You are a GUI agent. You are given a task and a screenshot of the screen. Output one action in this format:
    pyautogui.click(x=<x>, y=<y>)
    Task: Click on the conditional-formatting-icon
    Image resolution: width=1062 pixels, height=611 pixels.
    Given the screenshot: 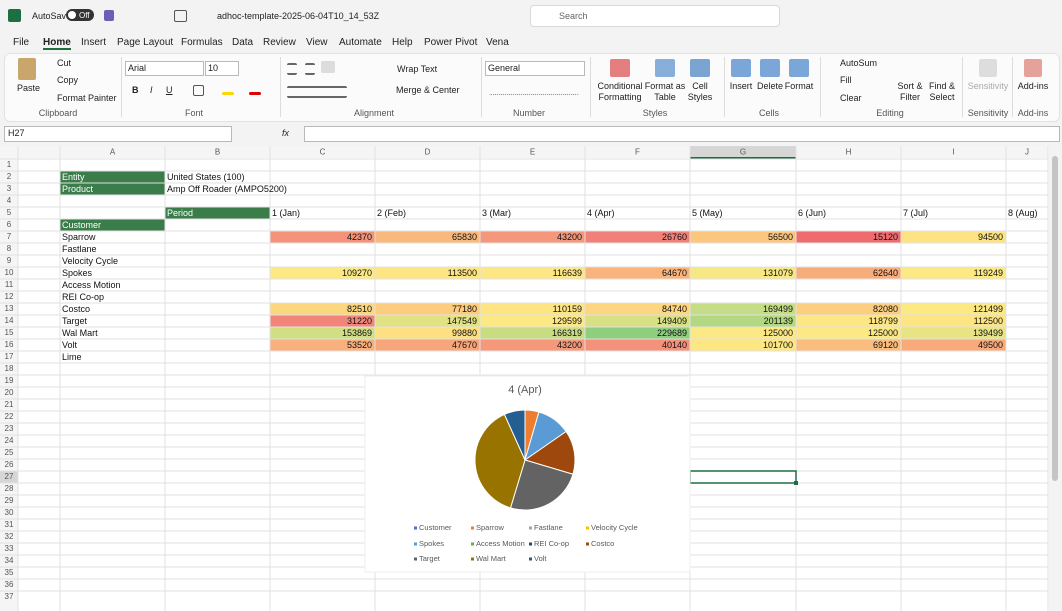 What is the action you would take?
    pyautogui.click(x=620, y=68)
    